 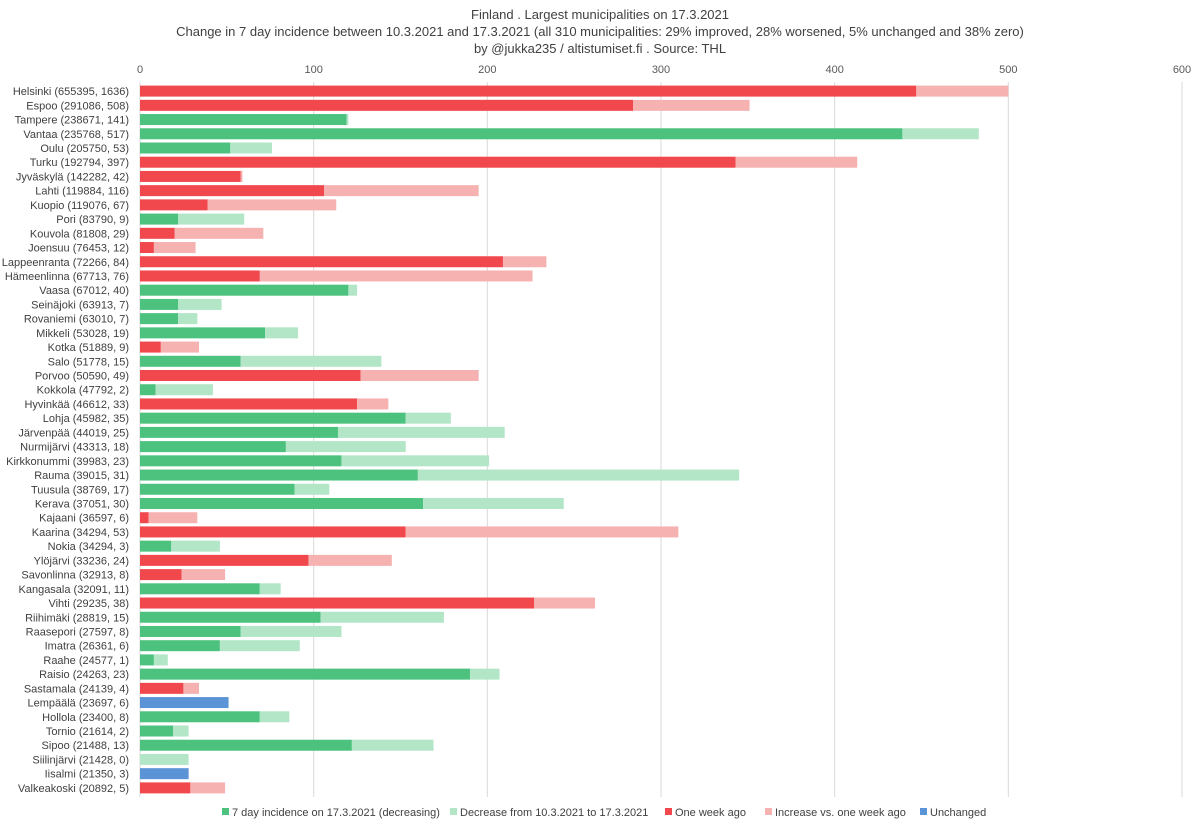 What do you see at coordinates (73, 433) in the screenshot?
I see `category-label: Järvenpää (44019, 25)` at bounding box center [73, 433].